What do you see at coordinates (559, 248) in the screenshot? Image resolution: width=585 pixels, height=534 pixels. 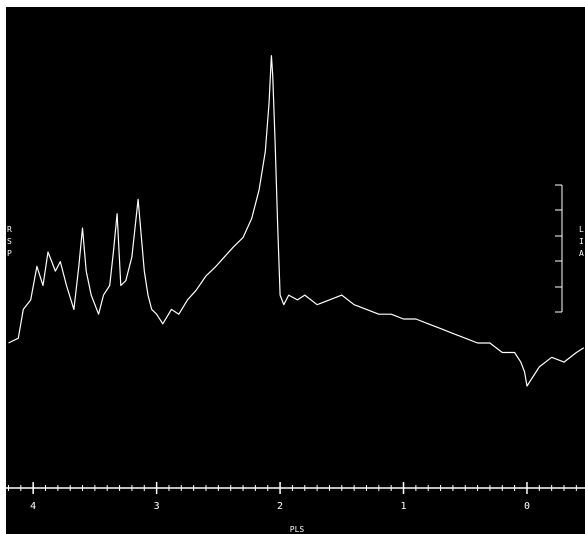 I see `scale-bar` at bounding box center [559, 248].